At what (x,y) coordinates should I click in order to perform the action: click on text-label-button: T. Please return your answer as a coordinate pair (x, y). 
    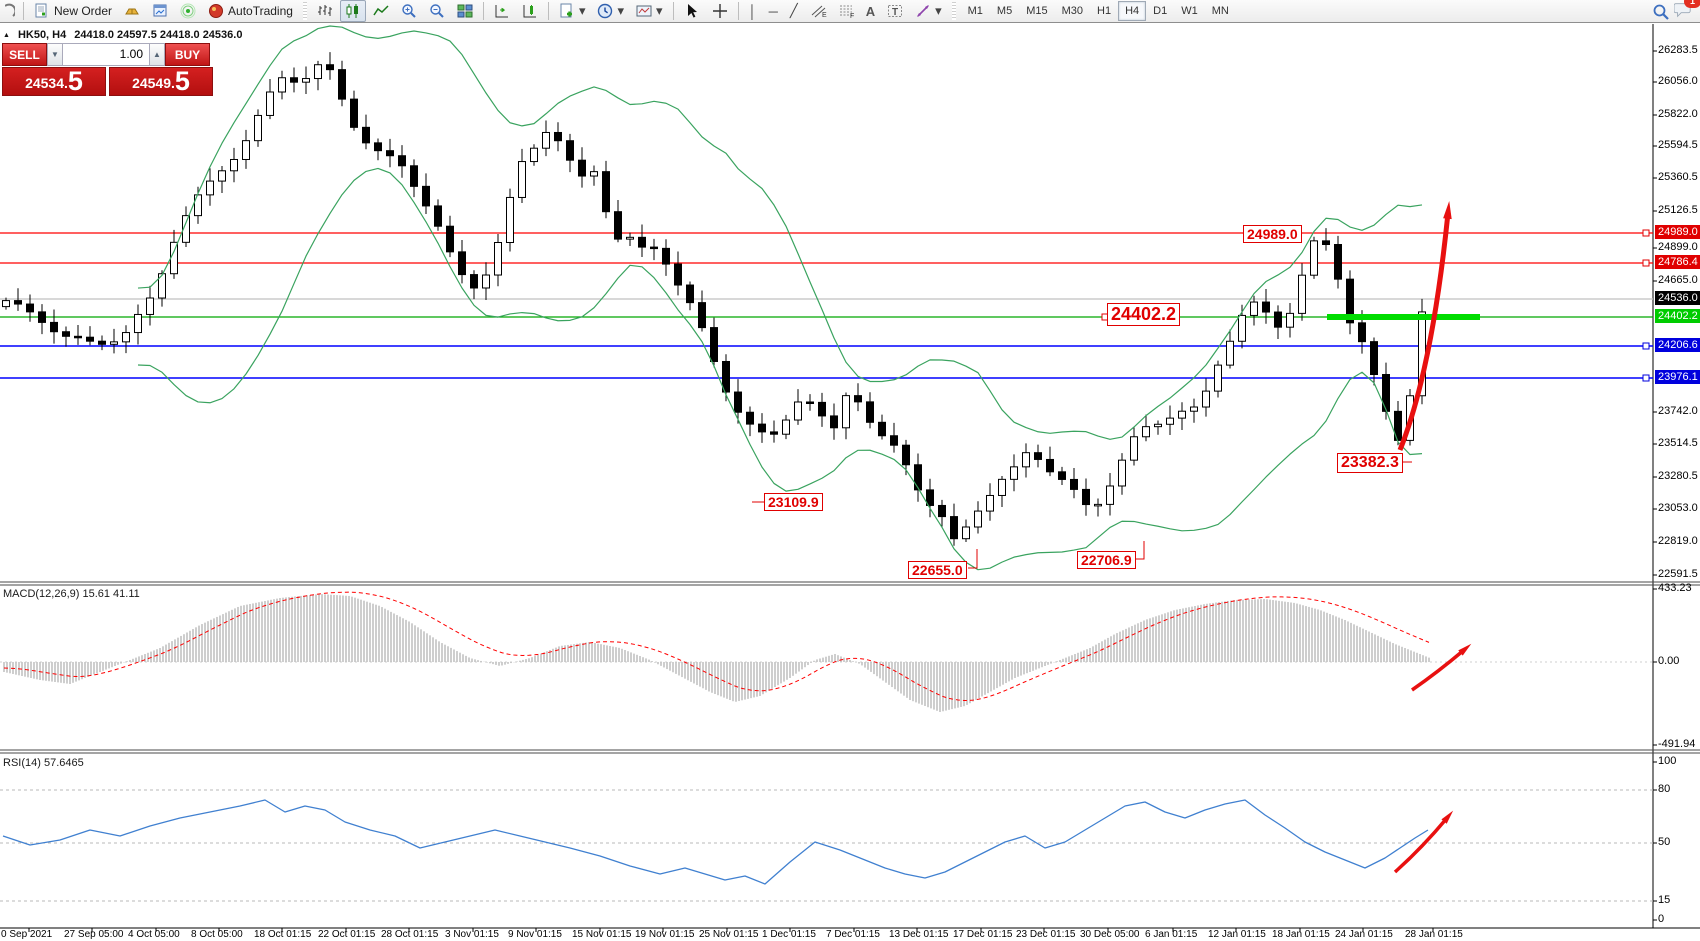
    Looking at the image, I should click on (895, 11).